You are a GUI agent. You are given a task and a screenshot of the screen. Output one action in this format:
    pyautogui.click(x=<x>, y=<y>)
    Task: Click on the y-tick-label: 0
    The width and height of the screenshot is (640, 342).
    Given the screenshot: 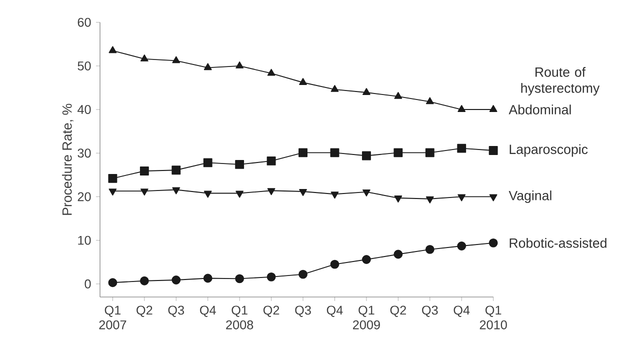 What is the action you would take?
    pyautogui.click(x=87, y=283)
    